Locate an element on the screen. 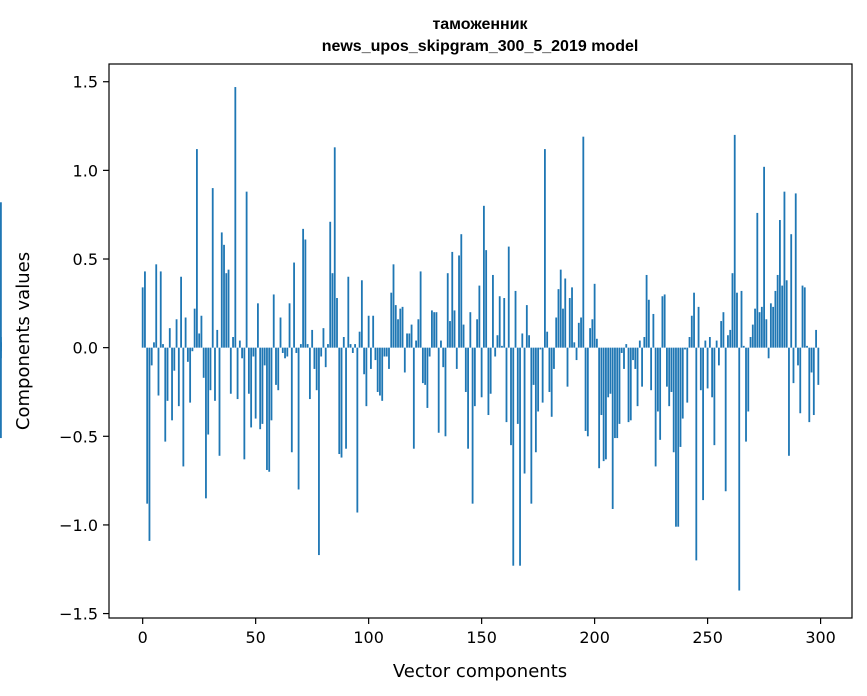 This screenshot has width=867, height=696. y-axis-ticks: −1.5 −1.0 −0.5 0.0 0.5 1.0 1.5 is located at coordinates (84, 348).